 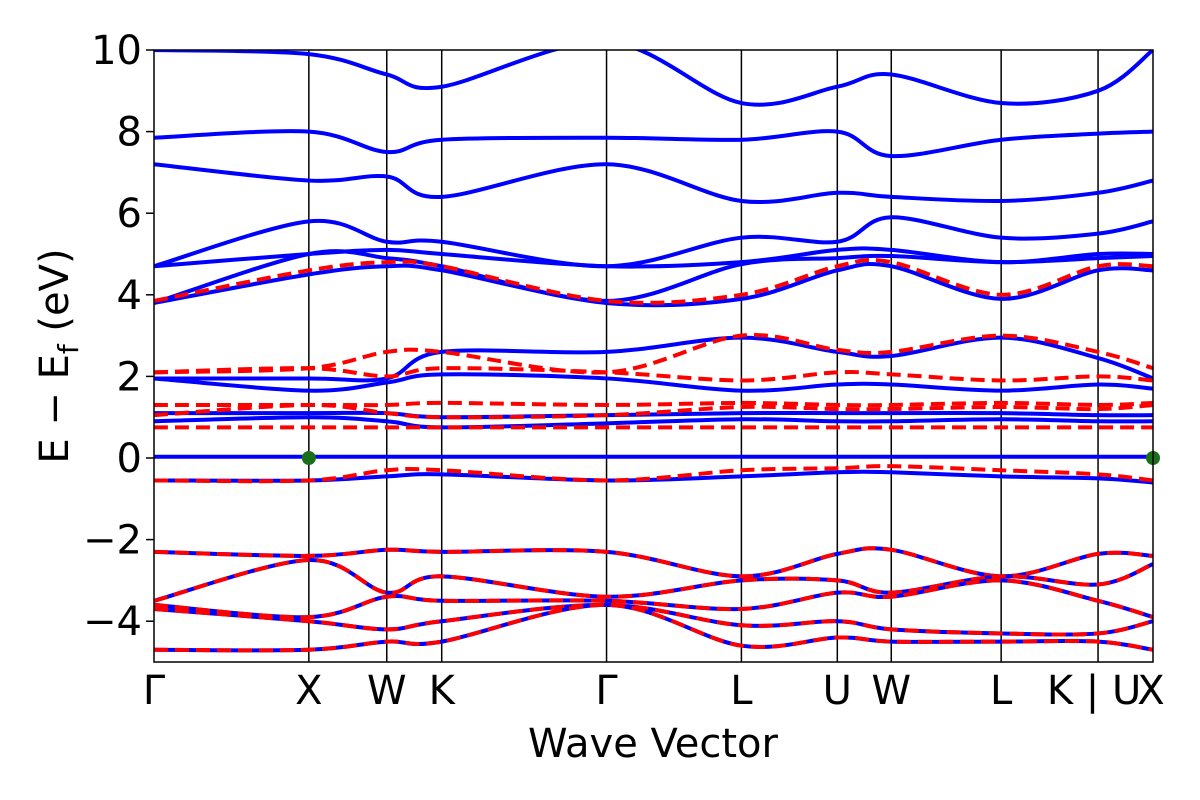 I want to click on y-axis-label: E − Ef (eV), so click(x=58, y=355).